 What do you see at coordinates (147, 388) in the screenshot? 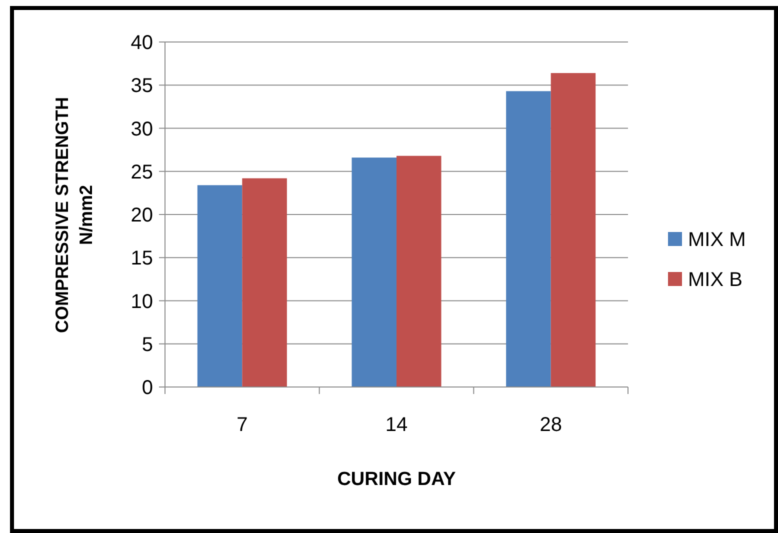
I see `y-tick-label: 0` at bounding box center [147, 388].